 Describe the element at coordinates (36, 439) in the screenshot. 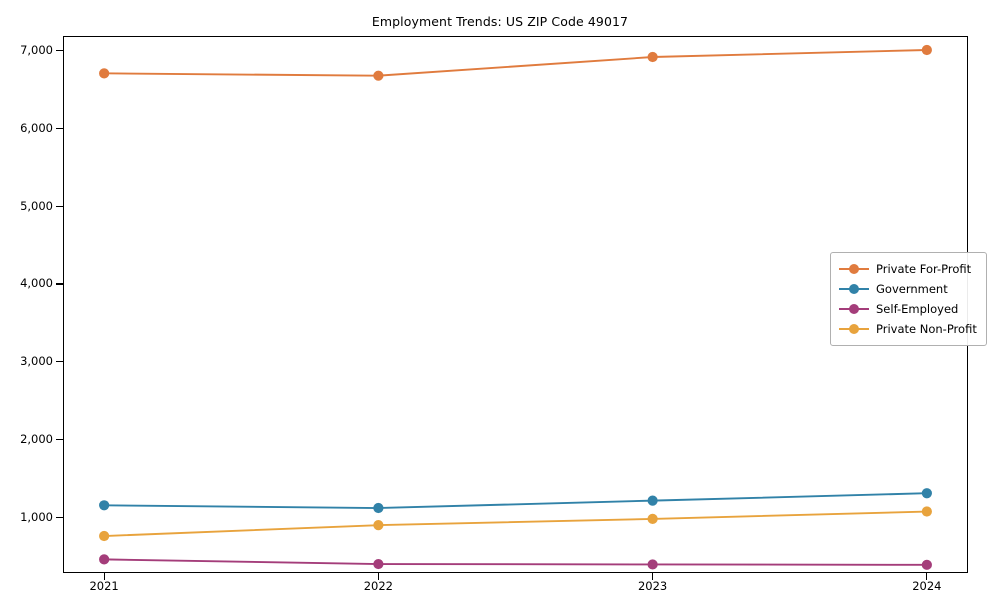

I see `y-axis-tick-label: 2,000` at that location.